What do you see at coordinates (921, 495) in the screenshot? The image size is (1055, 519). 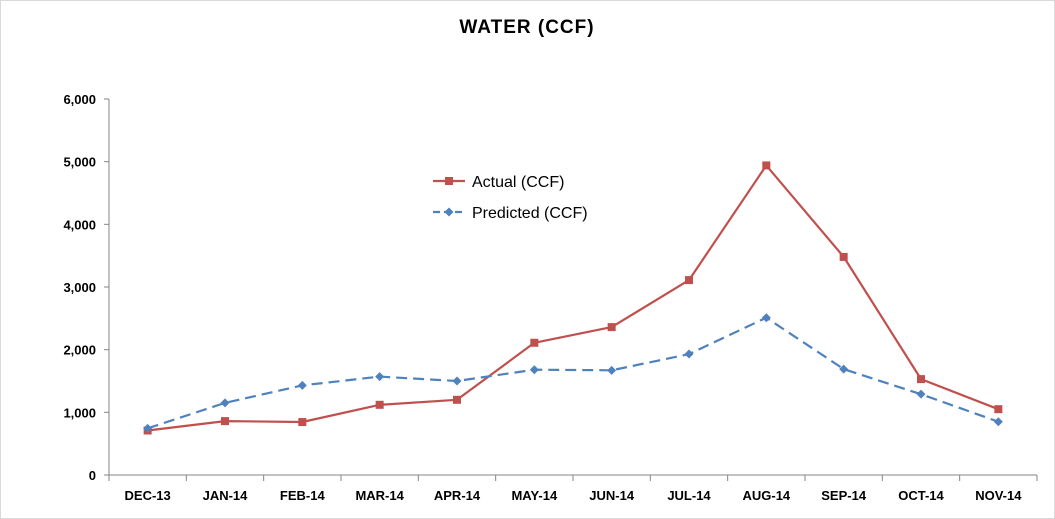 I see `x-tick-label: OCT-14` at bounding box center [921, 495].